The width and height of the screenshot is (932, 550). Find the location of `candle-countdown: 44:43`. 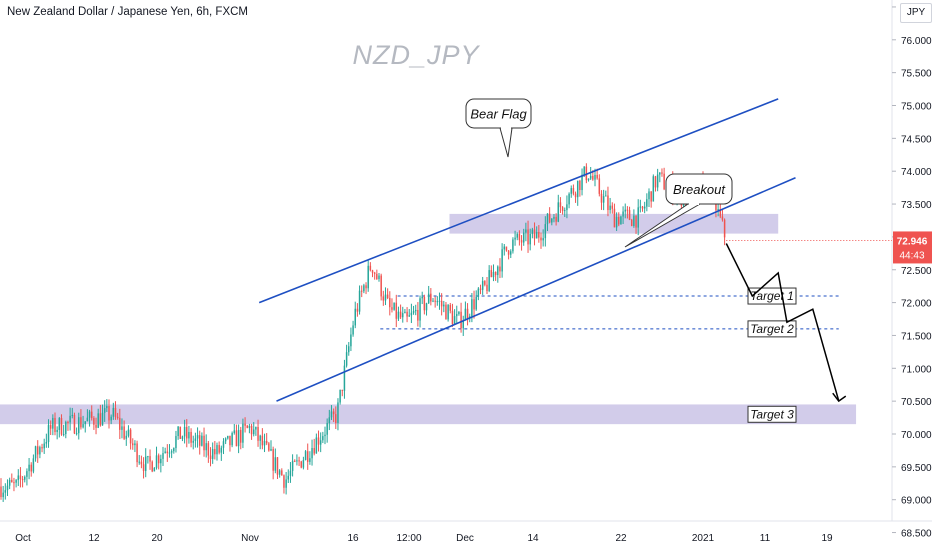

candle-countdown: 44:43 is located at coordinates (911, 255).